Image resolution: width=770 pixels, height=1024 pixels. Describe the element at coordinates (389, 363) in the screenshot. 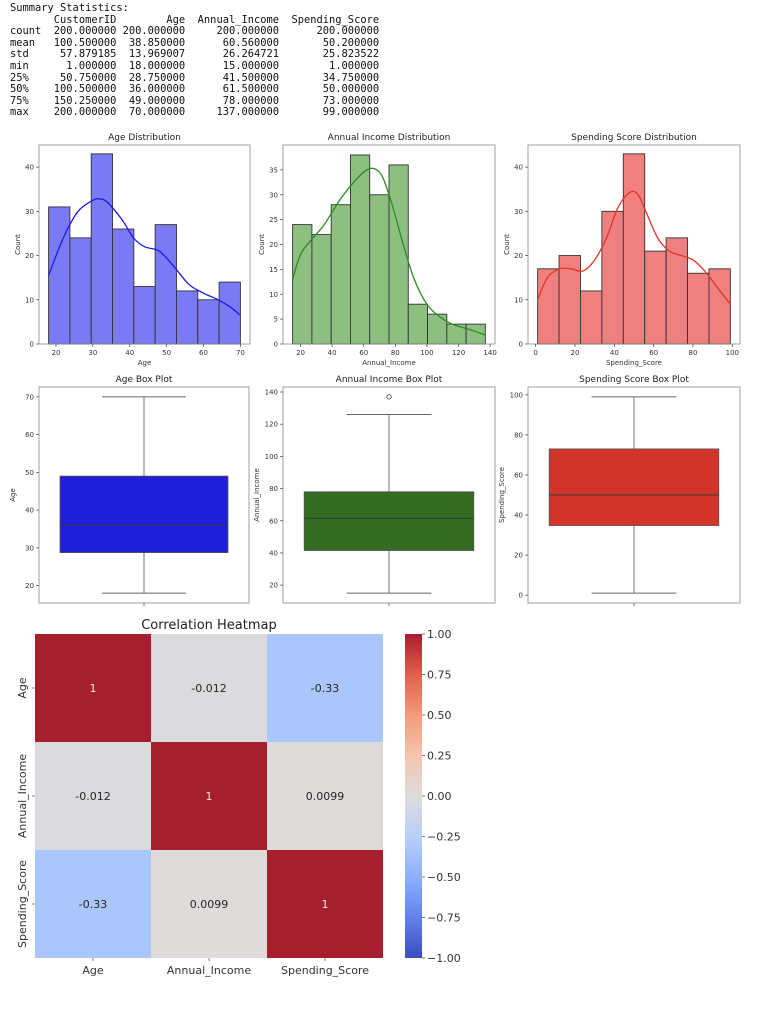

I see `x-axis-label: Annual_Income` at that location.